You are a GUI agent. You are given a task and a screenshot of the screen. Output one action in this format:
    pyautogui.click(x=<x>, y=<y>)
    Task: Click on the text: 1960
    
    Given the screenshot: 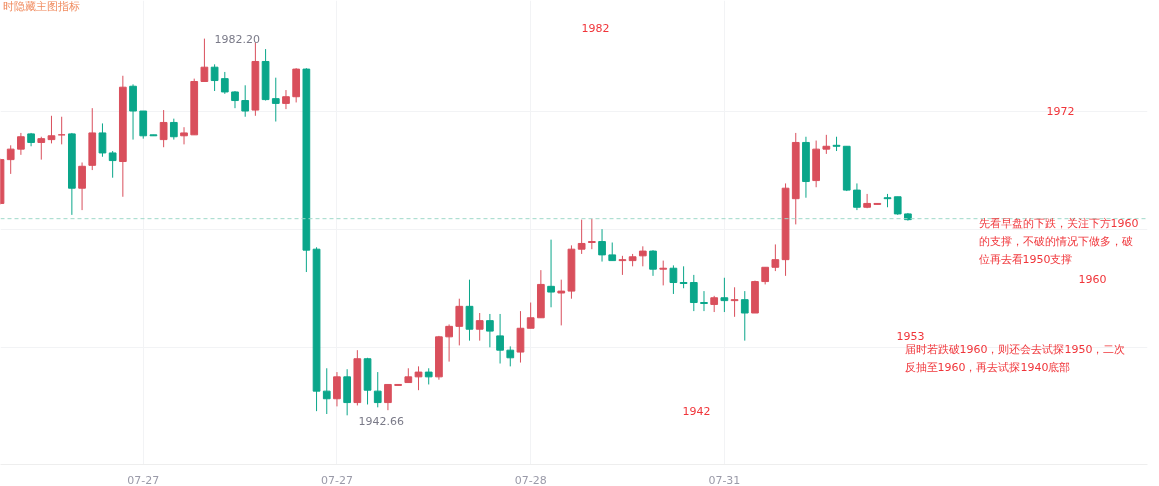 What is the action you would take?
    pyautogui.click(x=1092, y=279)
    